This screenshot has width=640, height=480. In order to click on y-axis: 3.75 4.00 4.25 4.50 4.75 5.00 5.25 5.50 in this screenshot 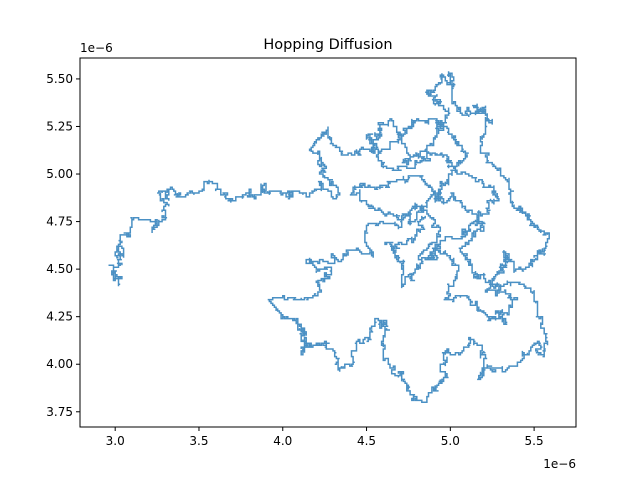, I will do `click(63, 245)`.